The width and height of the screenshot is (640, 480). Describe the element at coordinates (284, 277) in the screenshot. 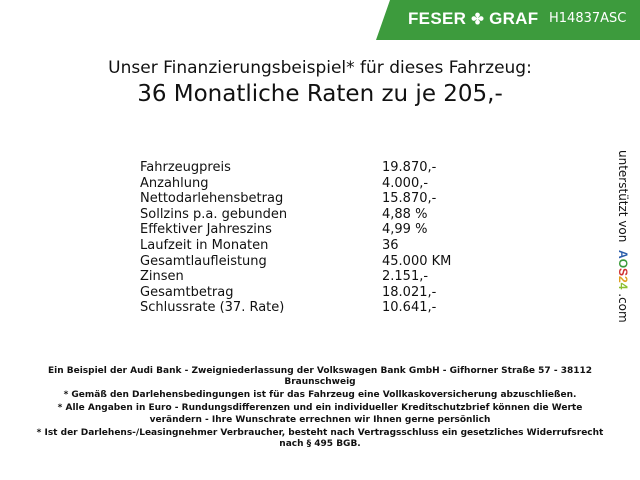

I see `table-row: Zinsen 2.151,-` at that location.